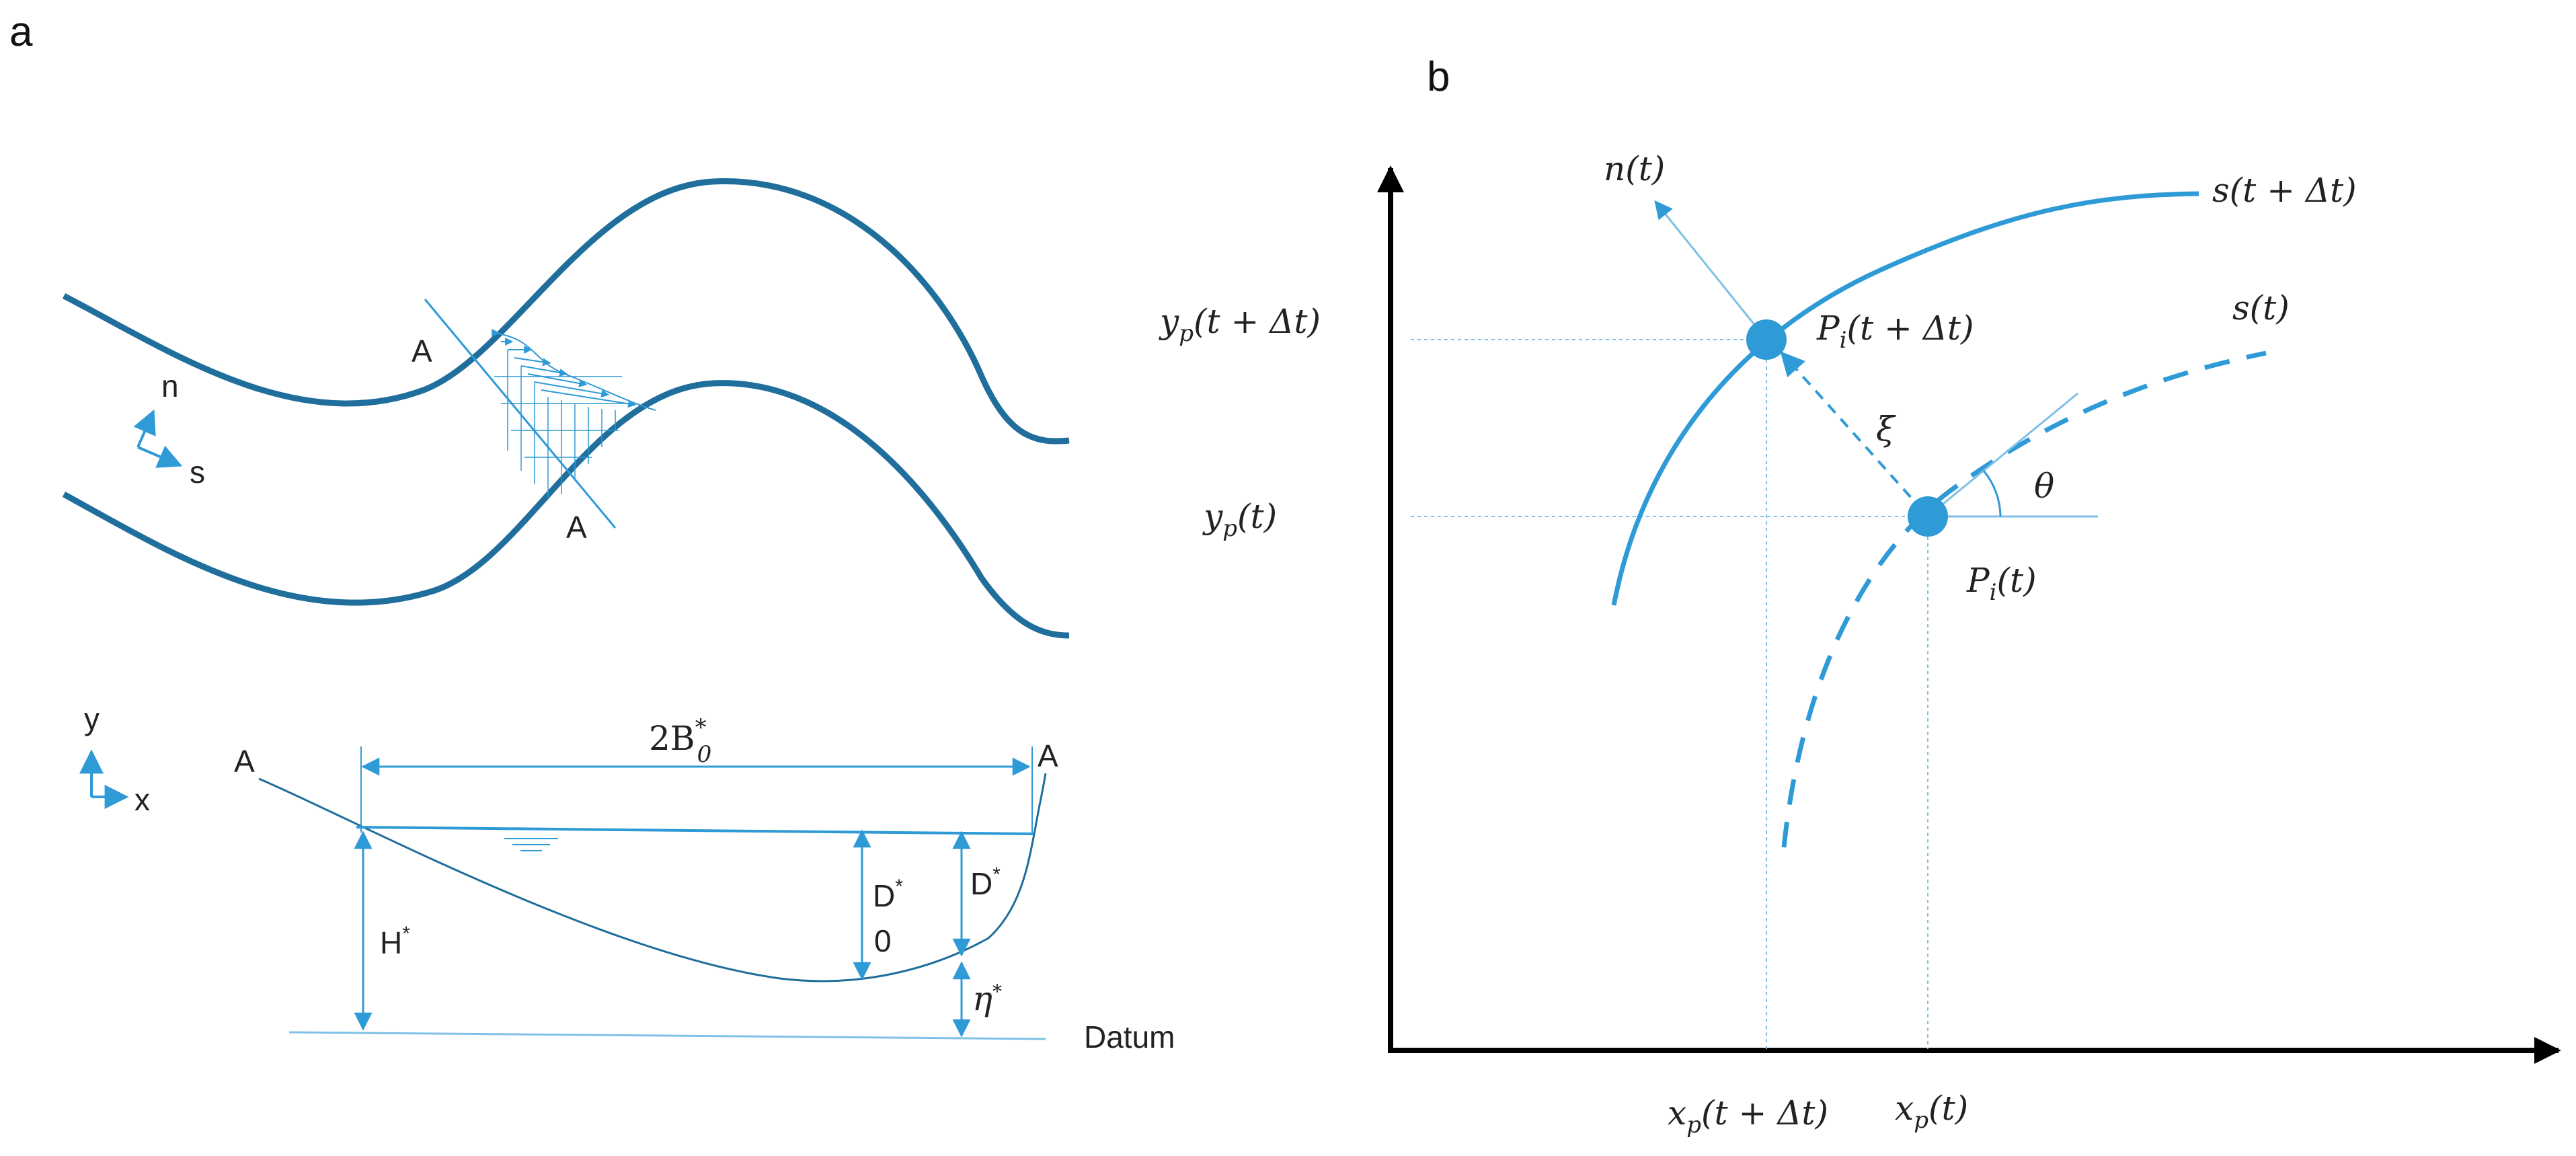 This screenshot has width=2576, height=1156. Describe the element at coordinates (1635, 168) in the screenshot. I see `n-label: n(t)` at that location.